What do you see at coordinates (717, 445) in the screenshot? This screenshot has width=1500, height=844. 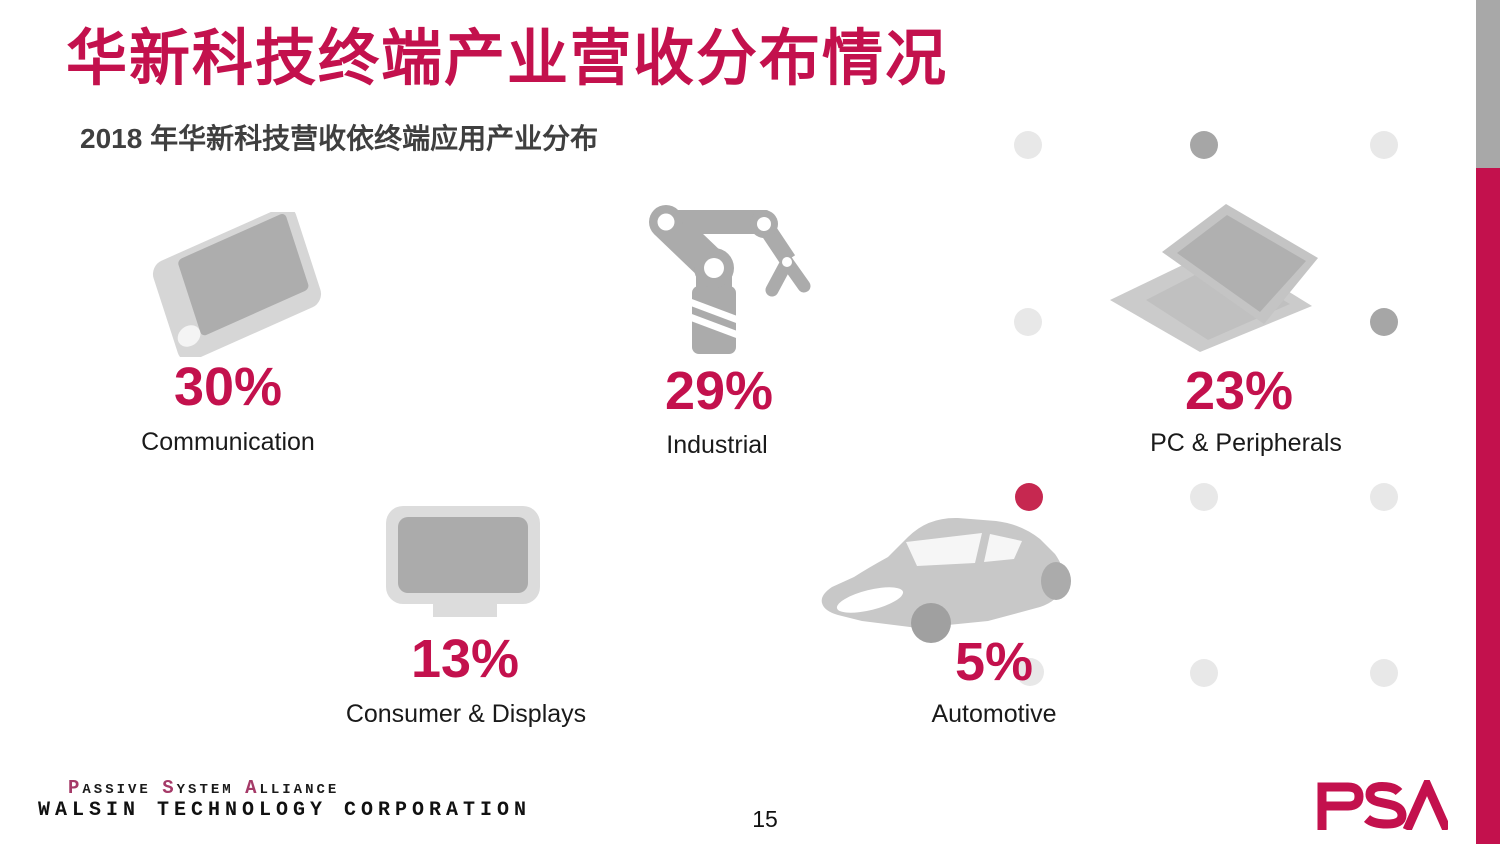 I see `industrial-label: Industrial` at bounding box center [717, 445].